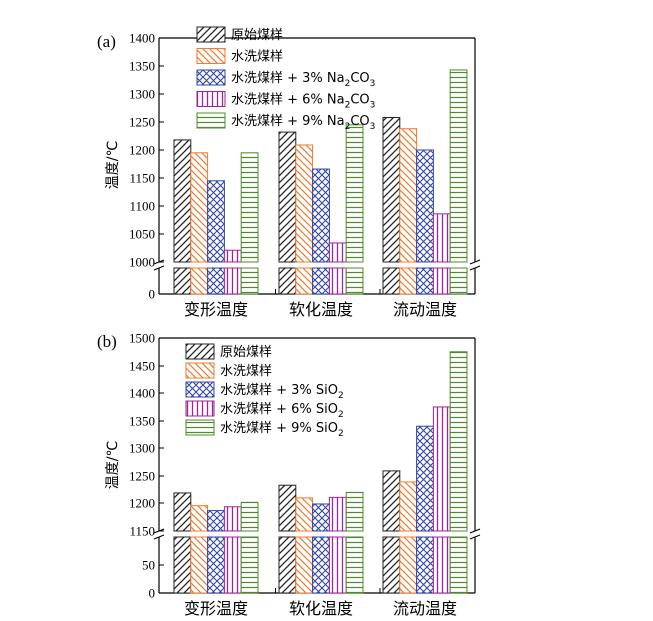  I want to click on bar-a-s4-c2, so click(458, 166).